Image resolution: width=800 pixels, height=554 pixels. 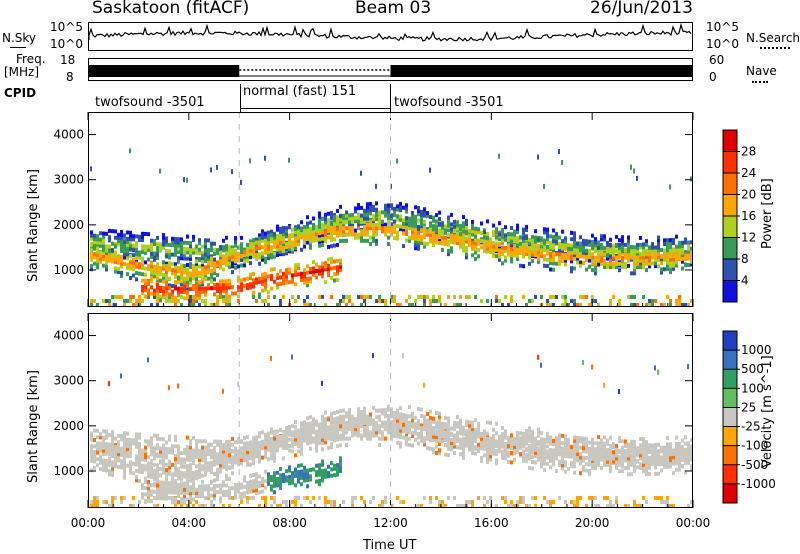 I want to click on nave-label: Nave, so click(x=761, y=71).